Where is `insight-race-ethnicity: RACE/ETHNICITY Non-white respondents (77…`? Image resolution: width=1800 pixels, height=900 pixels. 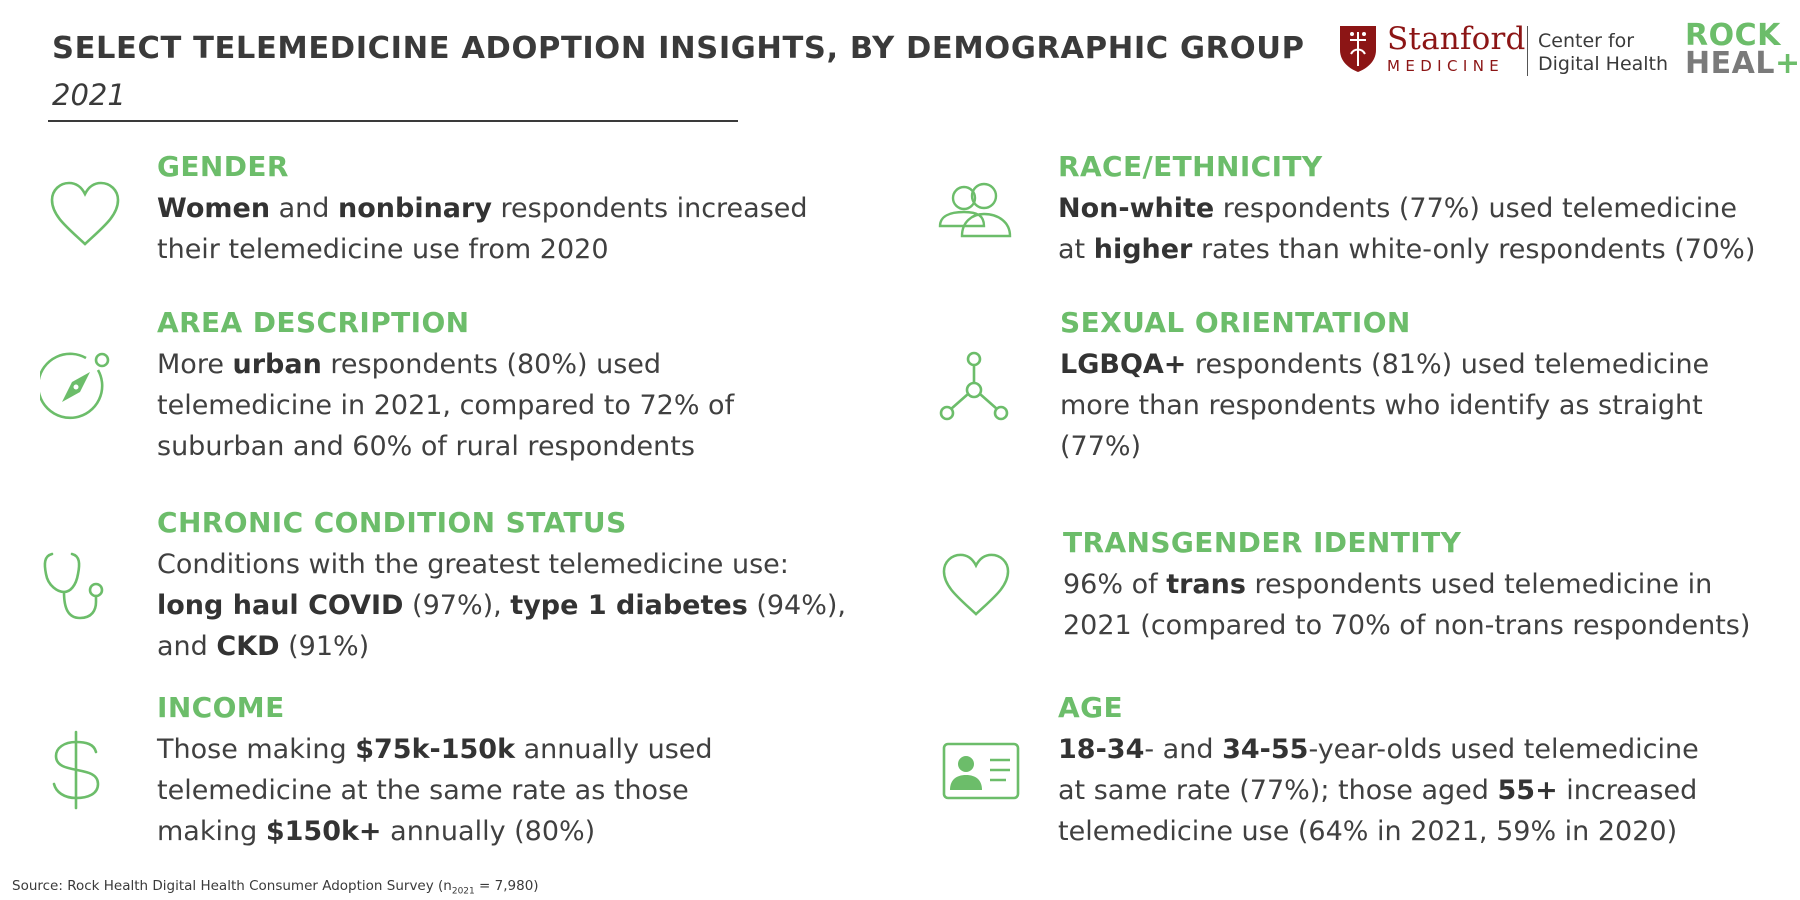 insight-race-ethnicity: RACE/ETHNICITY Non-white respondents (77… is located at coordinates (1406, 210).